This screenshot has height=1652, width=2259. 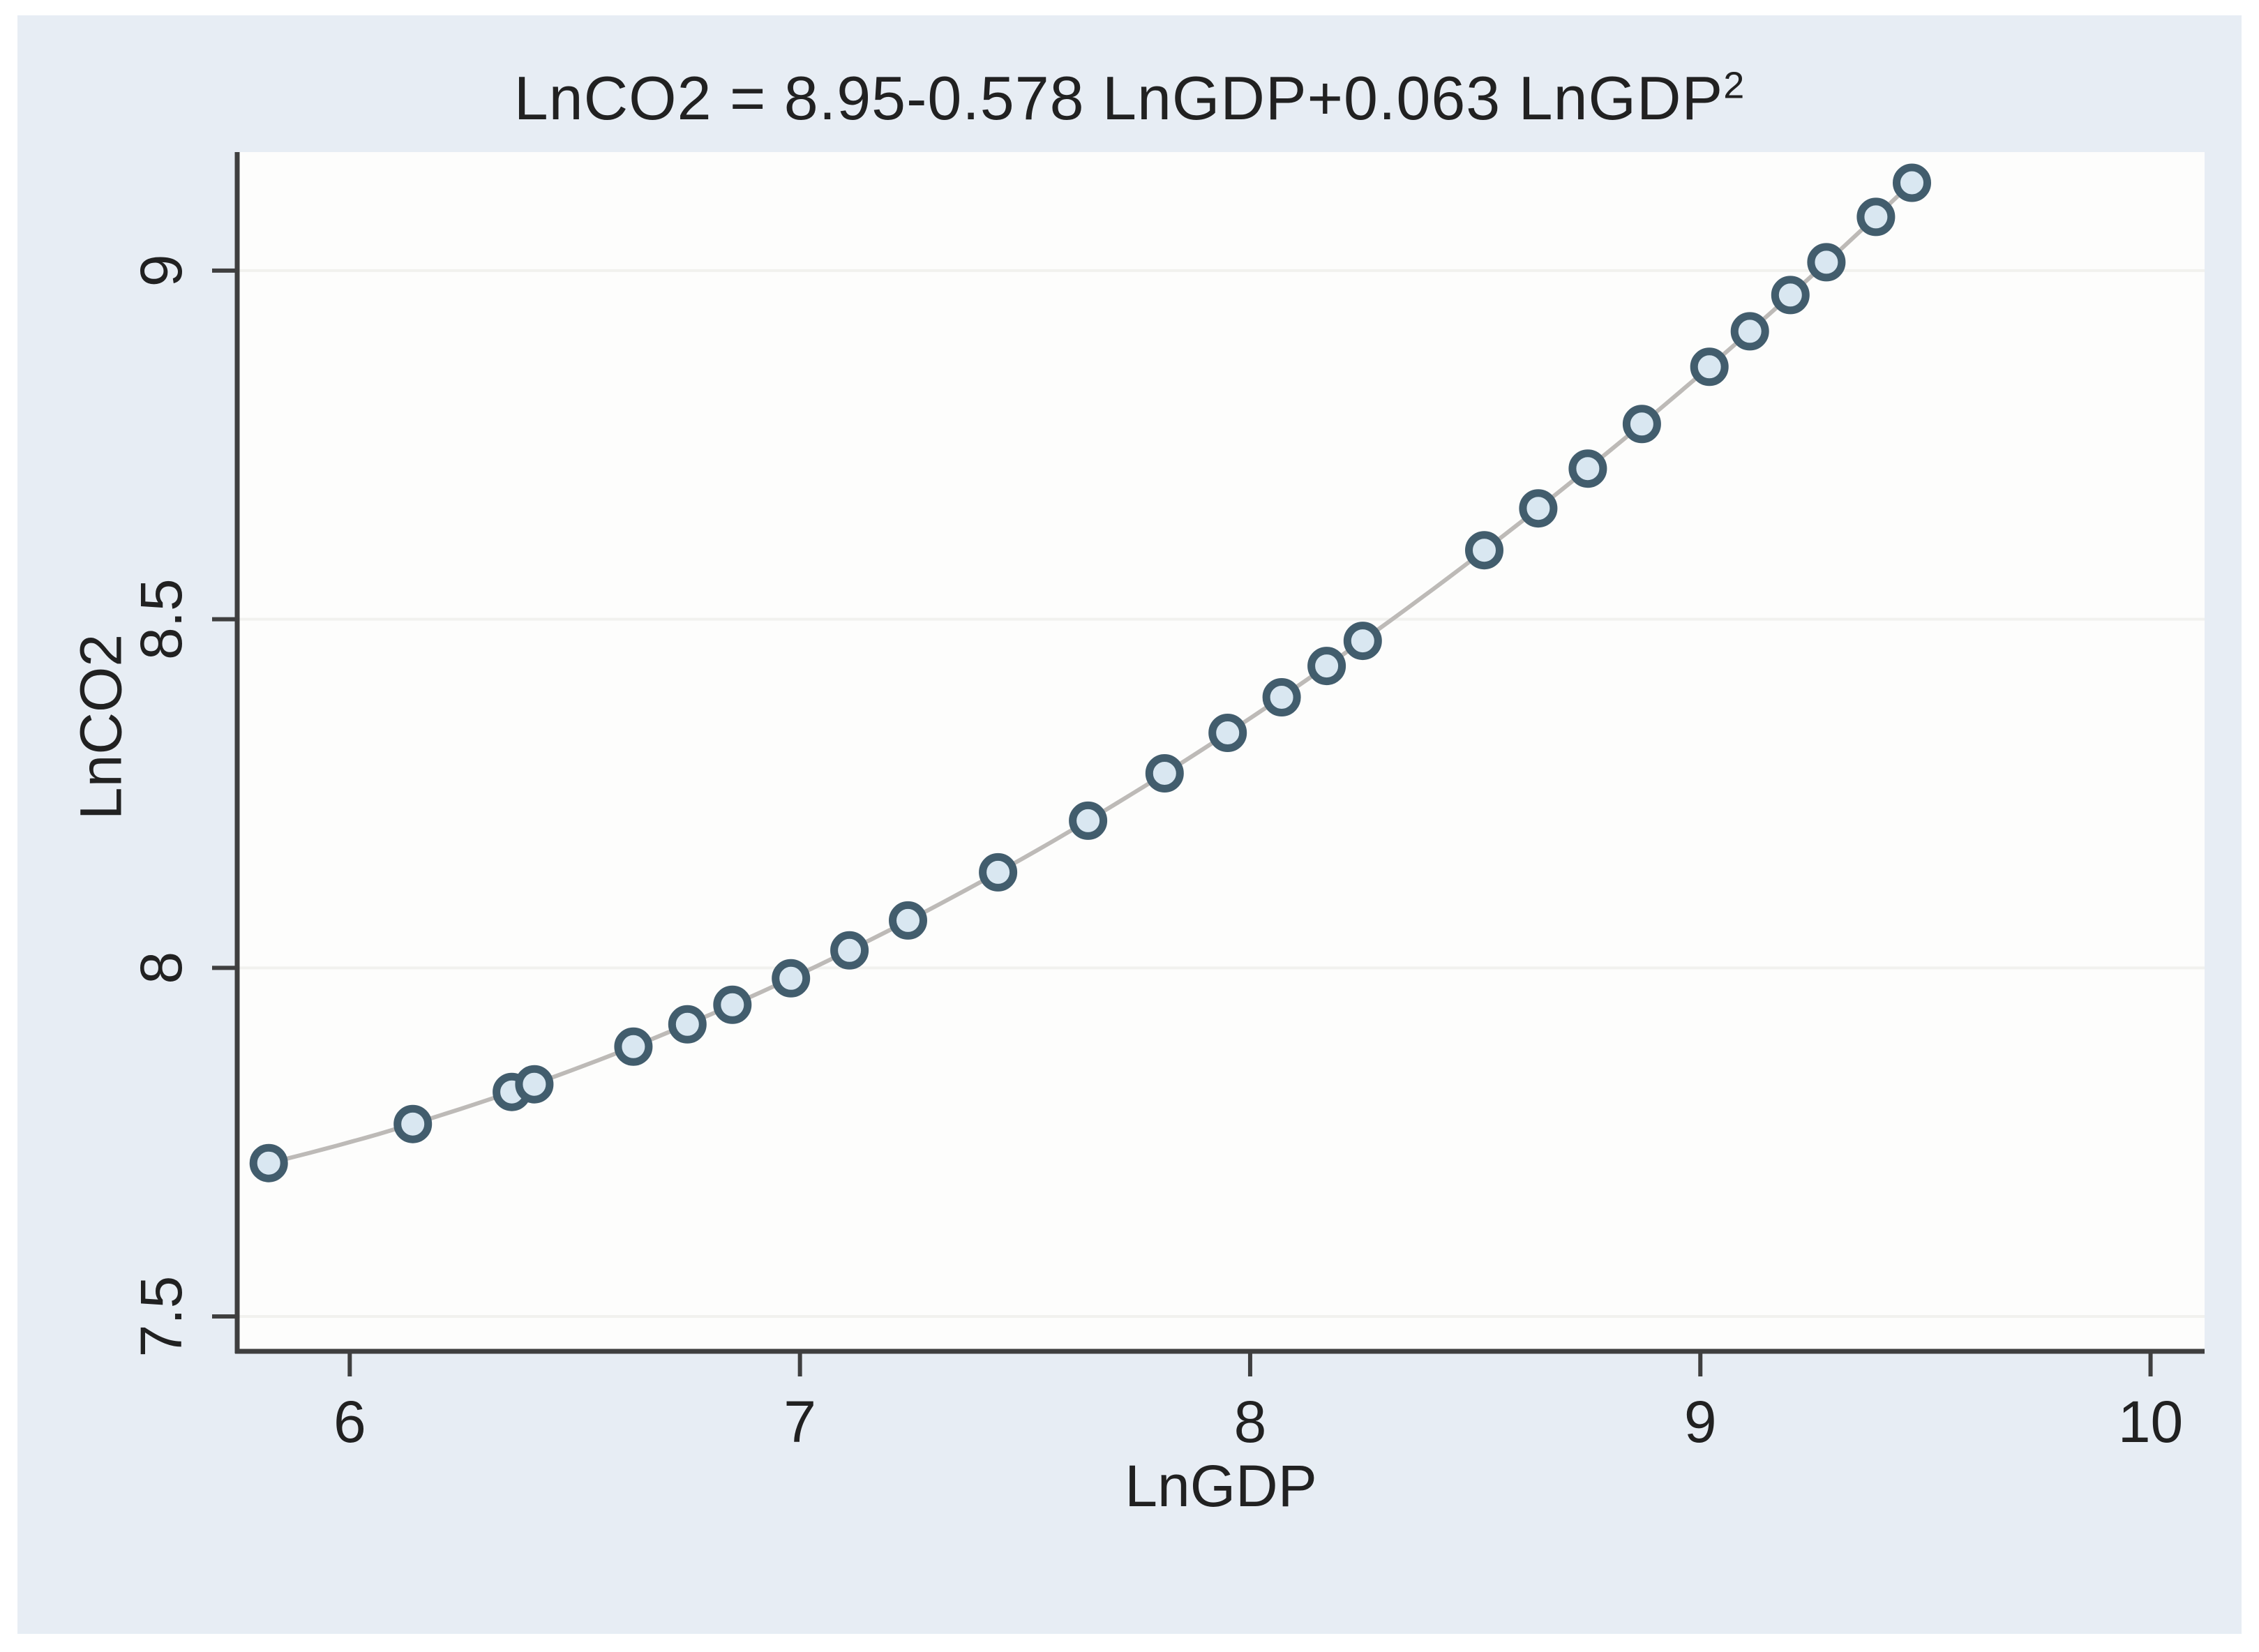 What do you see at coordinates (161, 968) in the screenshot?
I see `y-axis-tick-label: 8` at bounding box center [161, 968].